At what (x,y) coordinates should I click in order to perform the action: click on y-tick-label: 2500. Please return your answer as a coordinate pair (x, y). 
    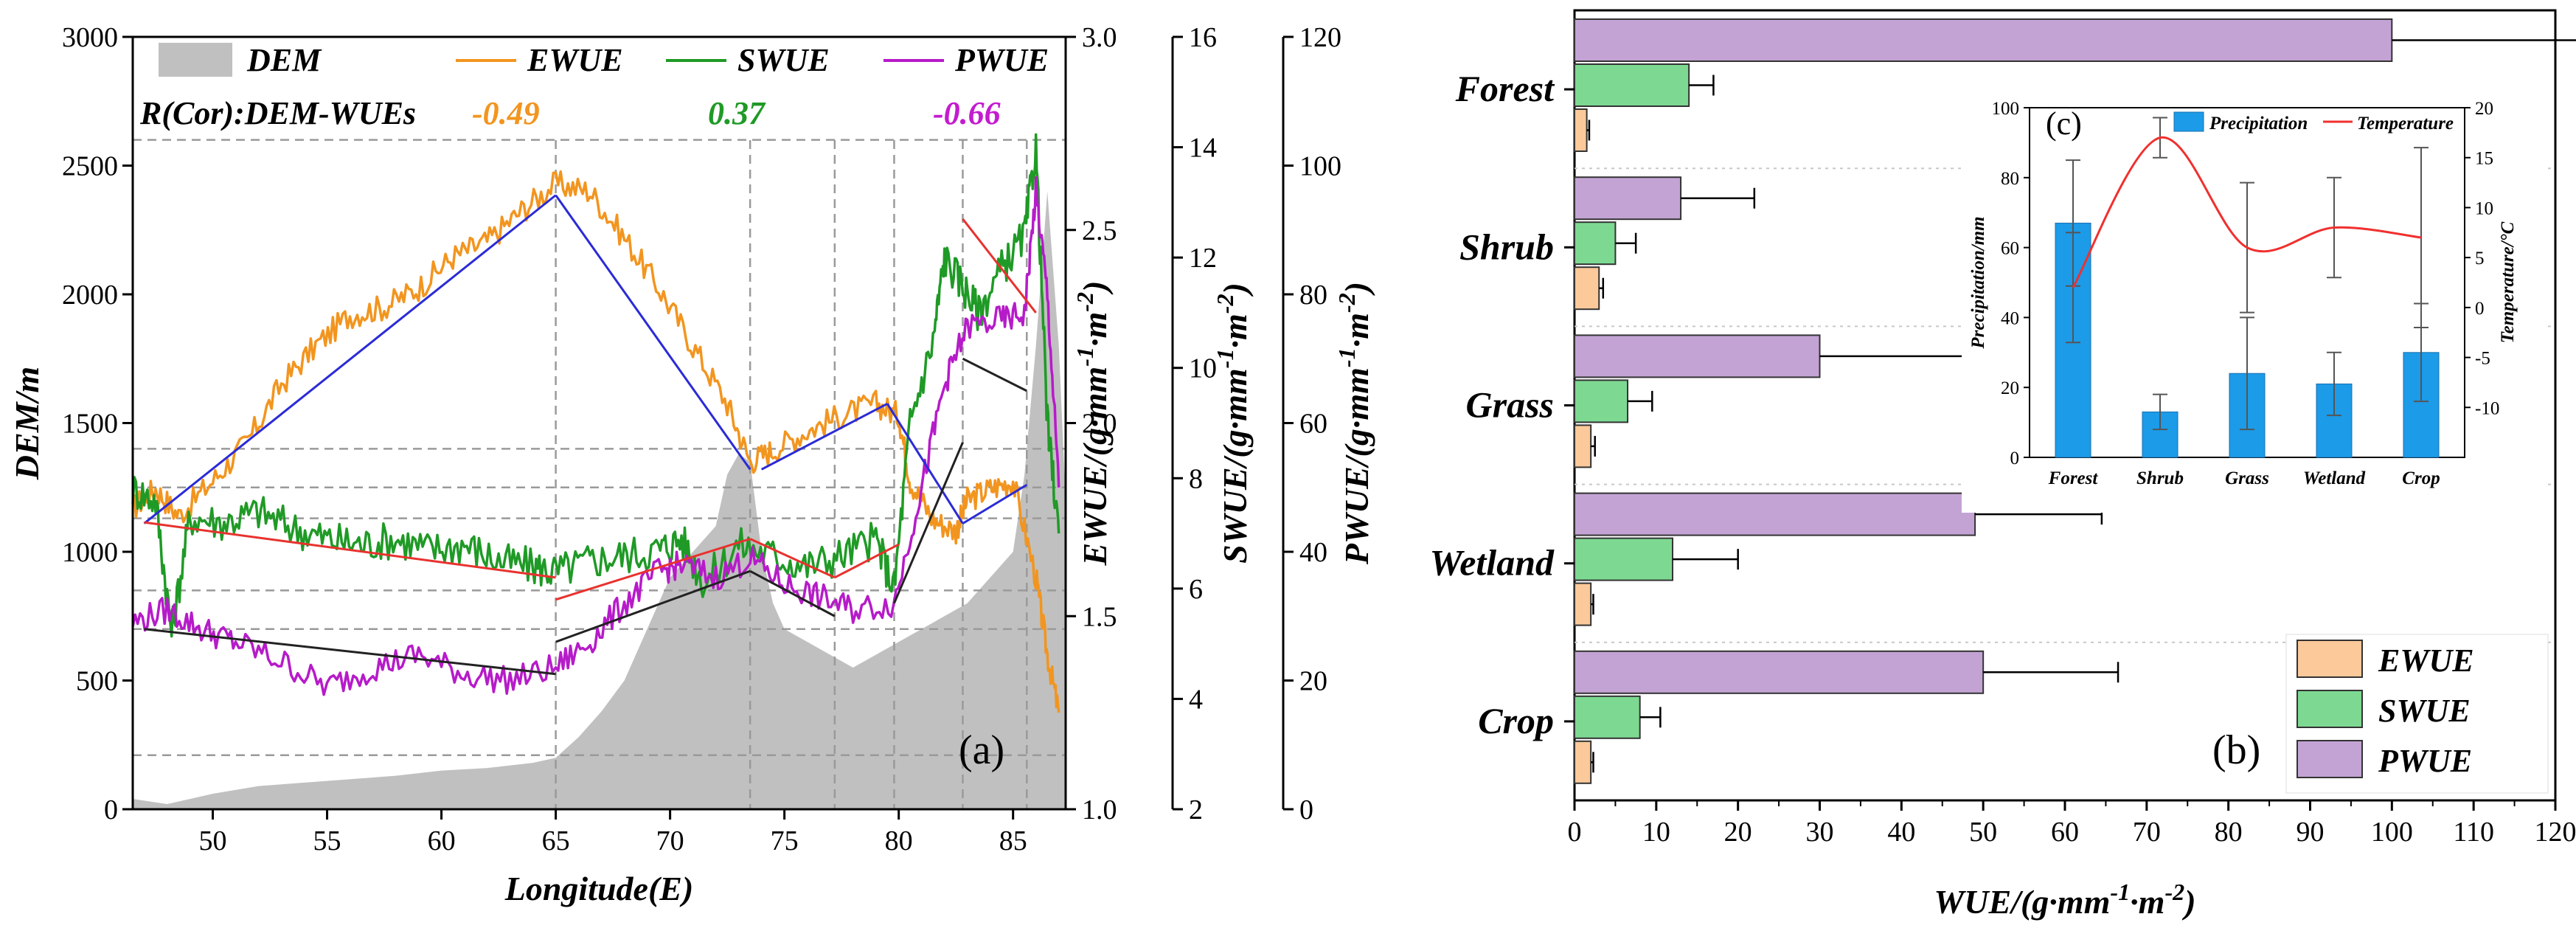
    Looking at the image, I should click on (90, 166).